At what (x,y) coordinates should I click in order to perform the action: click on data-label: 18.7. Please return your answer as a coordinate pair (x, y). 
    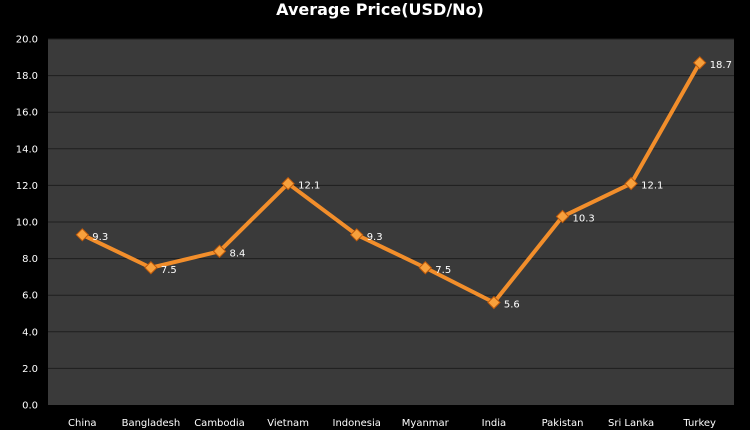
    Looking at the image, I should click on (721, 65).